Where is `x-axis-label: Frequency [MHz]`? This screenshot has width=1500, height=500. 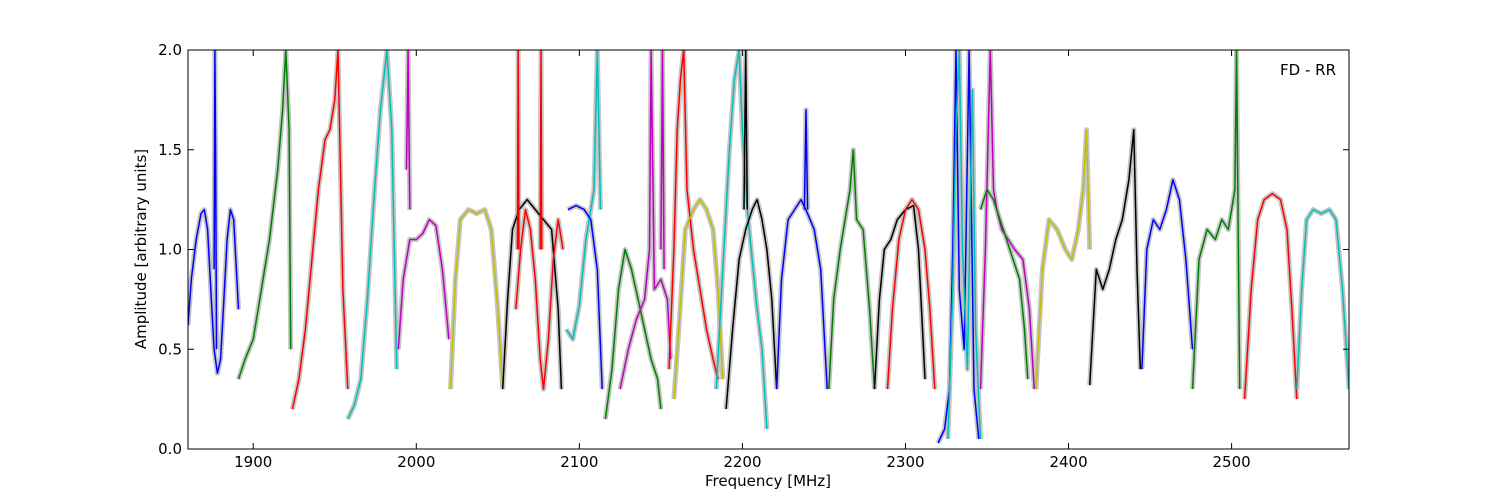
x-axis-label: Frequency [MHz] is located at coordinates (768, 481).